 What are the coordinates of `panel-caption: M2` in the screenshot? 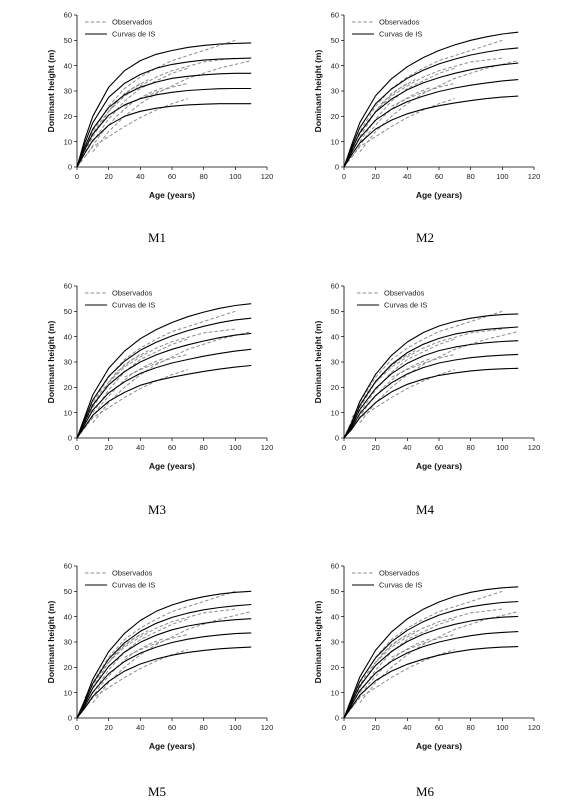 It's located at (425, 237).